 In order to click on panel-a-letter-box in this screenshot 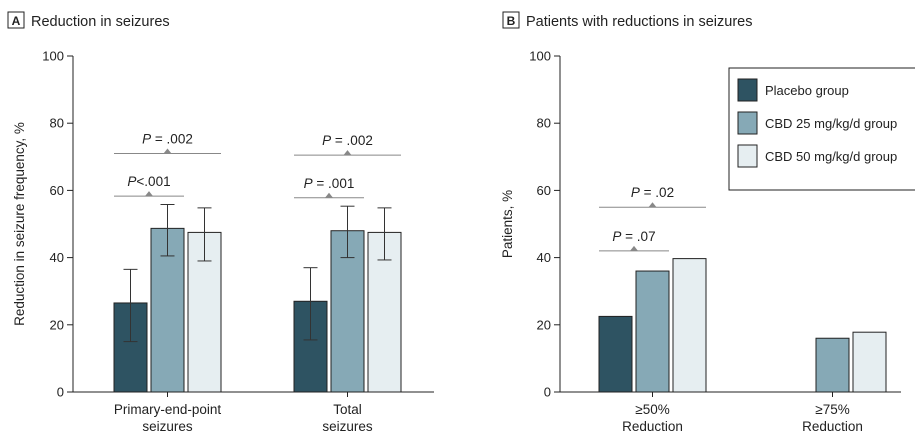, I will do `click(16, 20)`.